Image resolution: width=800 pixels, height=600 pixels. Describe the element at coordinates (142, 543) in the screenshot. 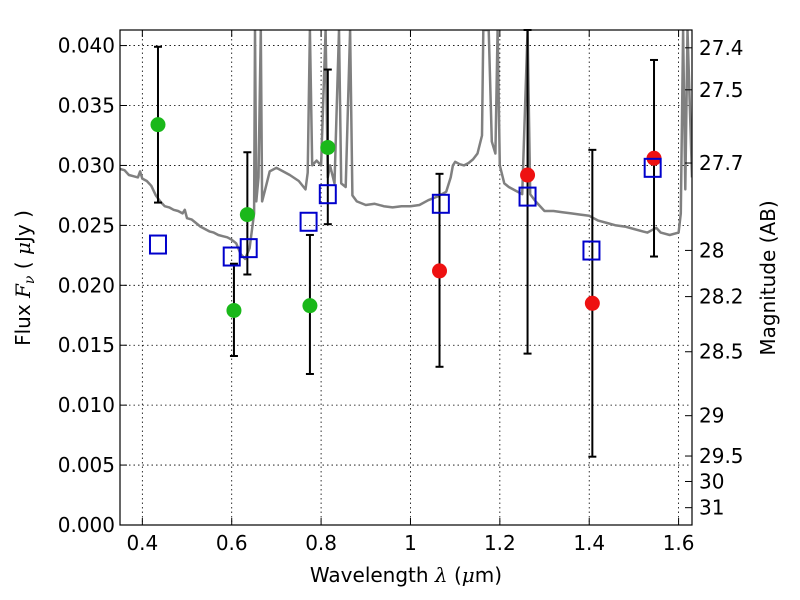

I see `x-tick-label: 0.4` at that location.